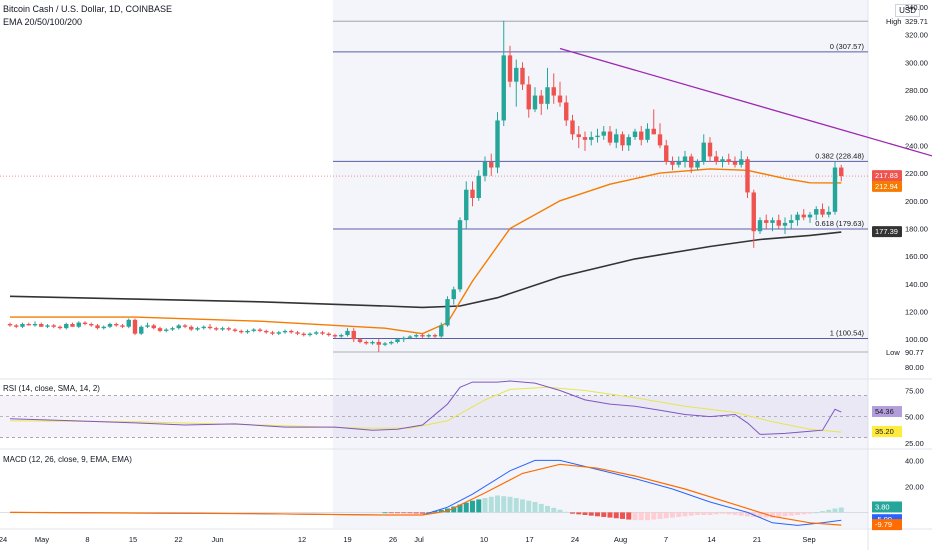 The image size is (932, 550). I want to click on rsi-tick: 75.00, so click(914, 390).